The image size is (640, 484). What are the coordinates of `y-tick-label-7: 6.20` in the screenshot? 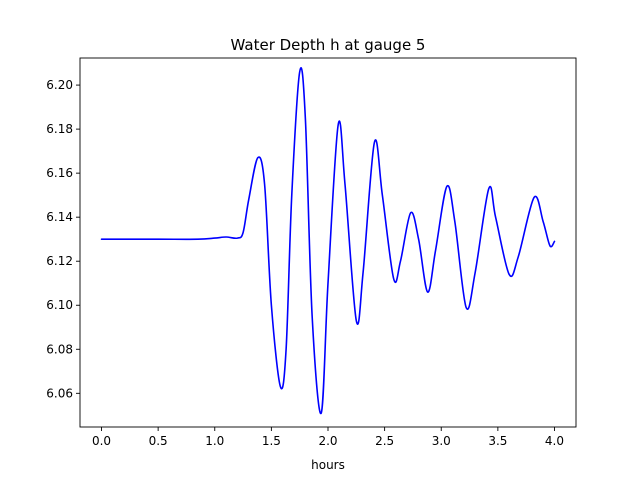 It's located at (59, 85).